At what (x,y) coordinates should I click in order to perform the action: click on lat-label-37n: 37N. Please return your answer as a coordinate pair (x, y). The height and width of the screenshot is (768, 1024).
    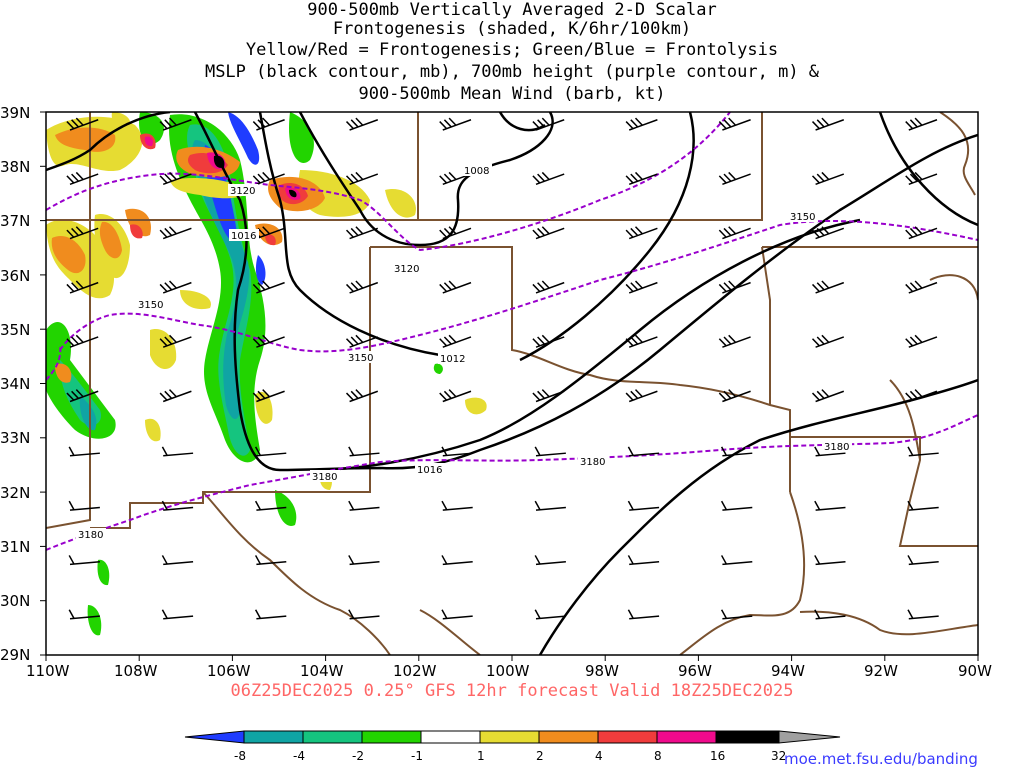
    Looking at the image, I should click on (15, 221).